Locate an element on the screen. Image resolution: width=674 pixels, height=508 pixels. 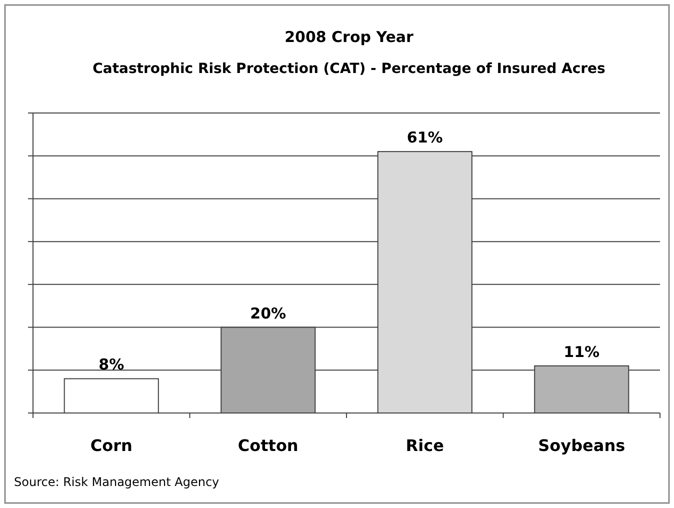
x-tick-label: Rice is located at coordinates (425, 445).